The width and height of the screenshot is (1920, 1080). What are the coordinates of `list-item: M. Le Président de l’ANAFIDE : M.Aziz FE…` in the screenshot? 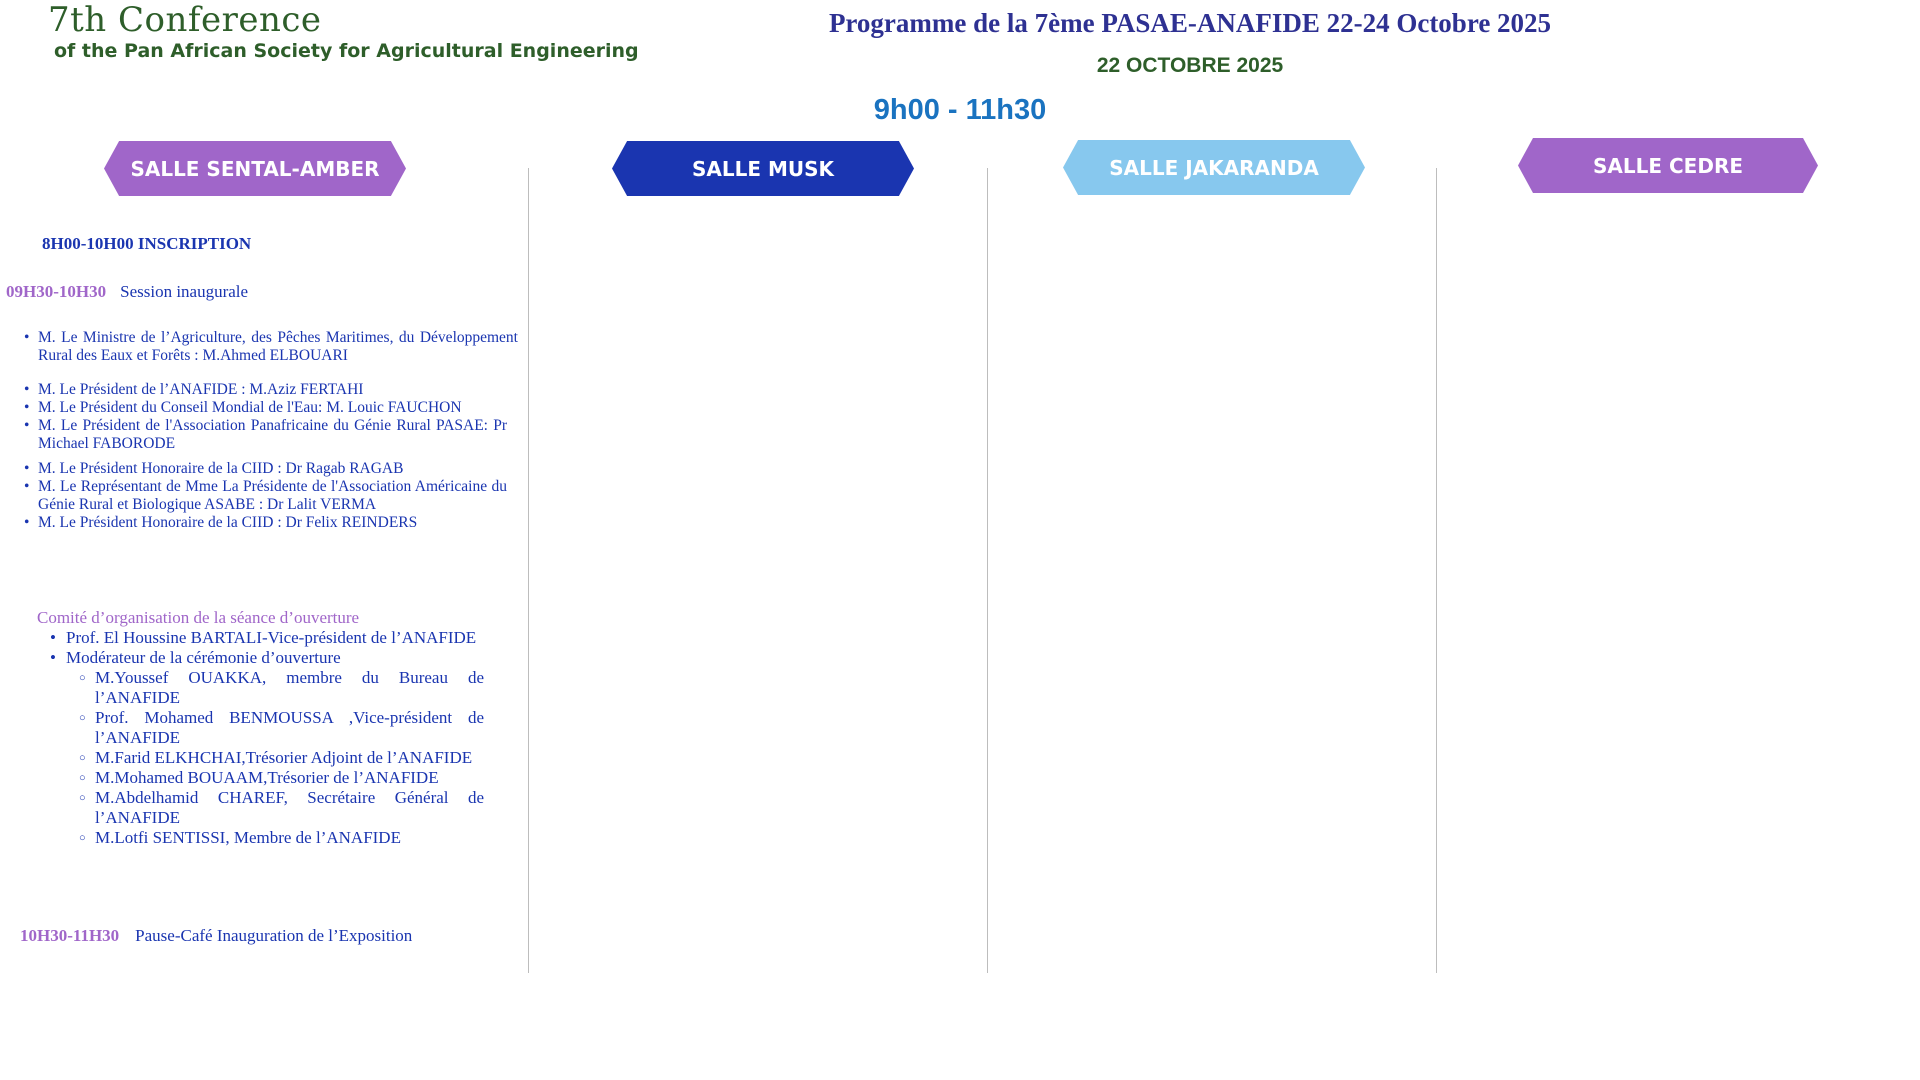 It's located at (265, 390).